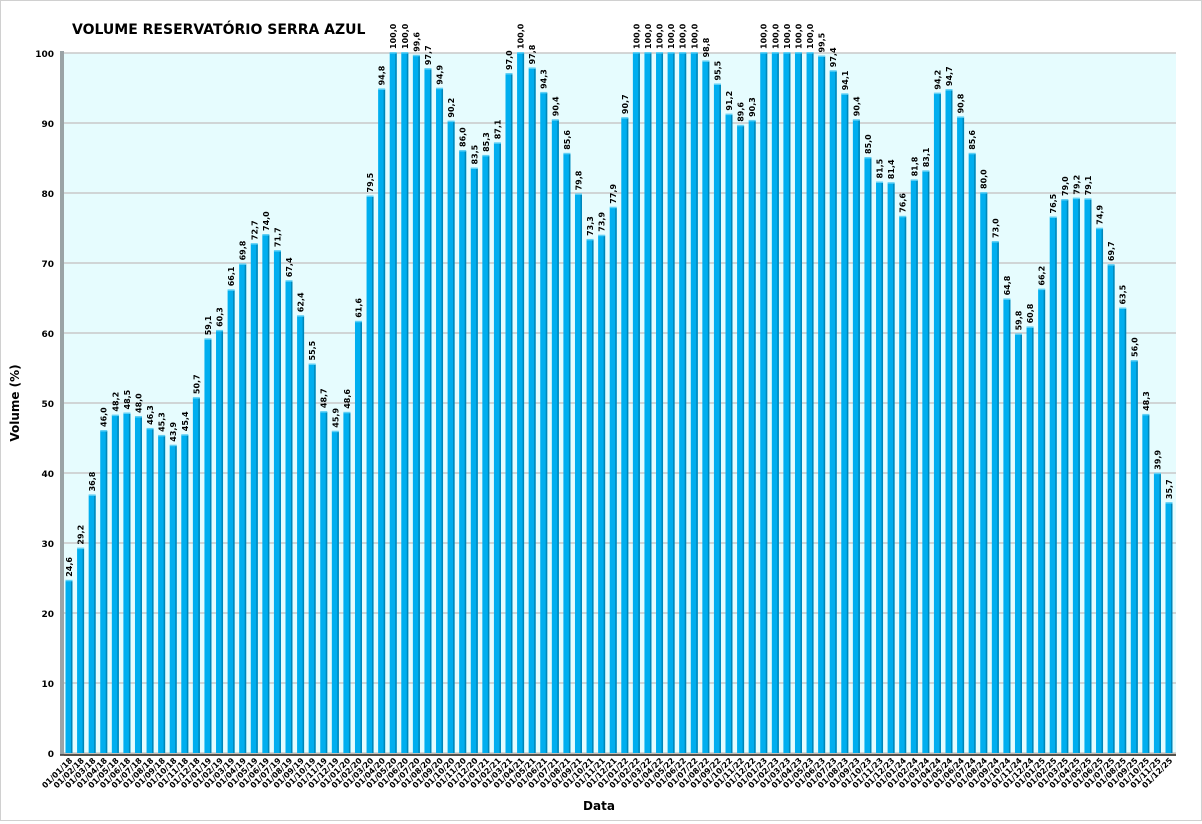  What do you see at coordinates (532, 54) in the screenshot?
I see `data-label: 97,8` at bounding box center [532, 54].